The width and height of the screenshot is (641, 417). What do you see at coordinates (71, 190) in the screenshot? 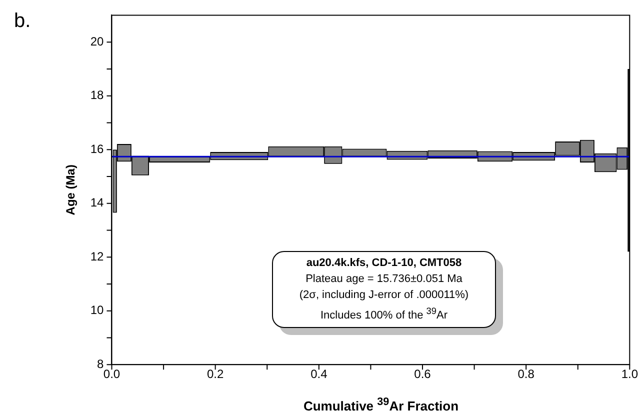
I see `y-axis-title: Age (Ma)` at bounding box center [71, 190].